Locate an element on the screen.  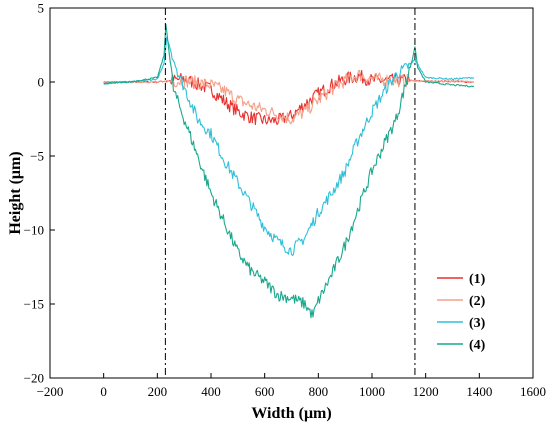
y-axis-ticks: 5 0 −5 −10 −15 −20 is located at coordinates (39, 193).